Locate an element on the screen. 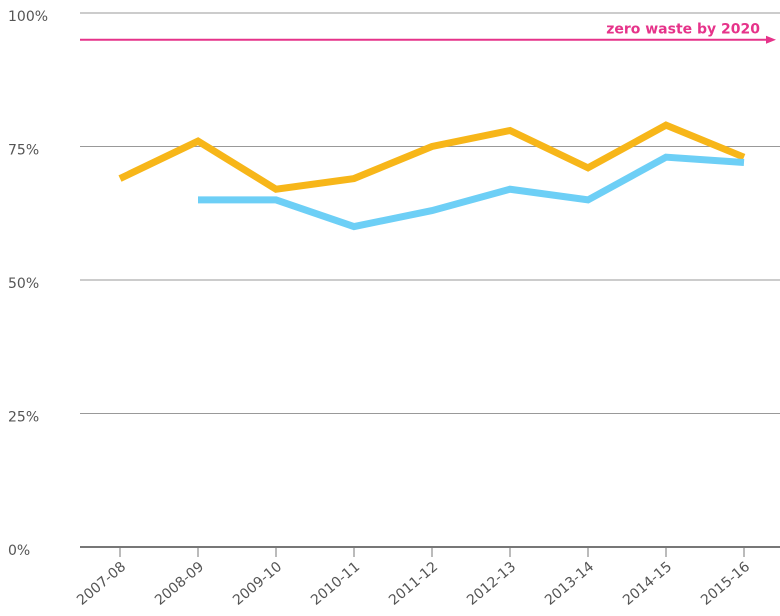  y-tick-label: 0% is located at coordinates (19, 551).